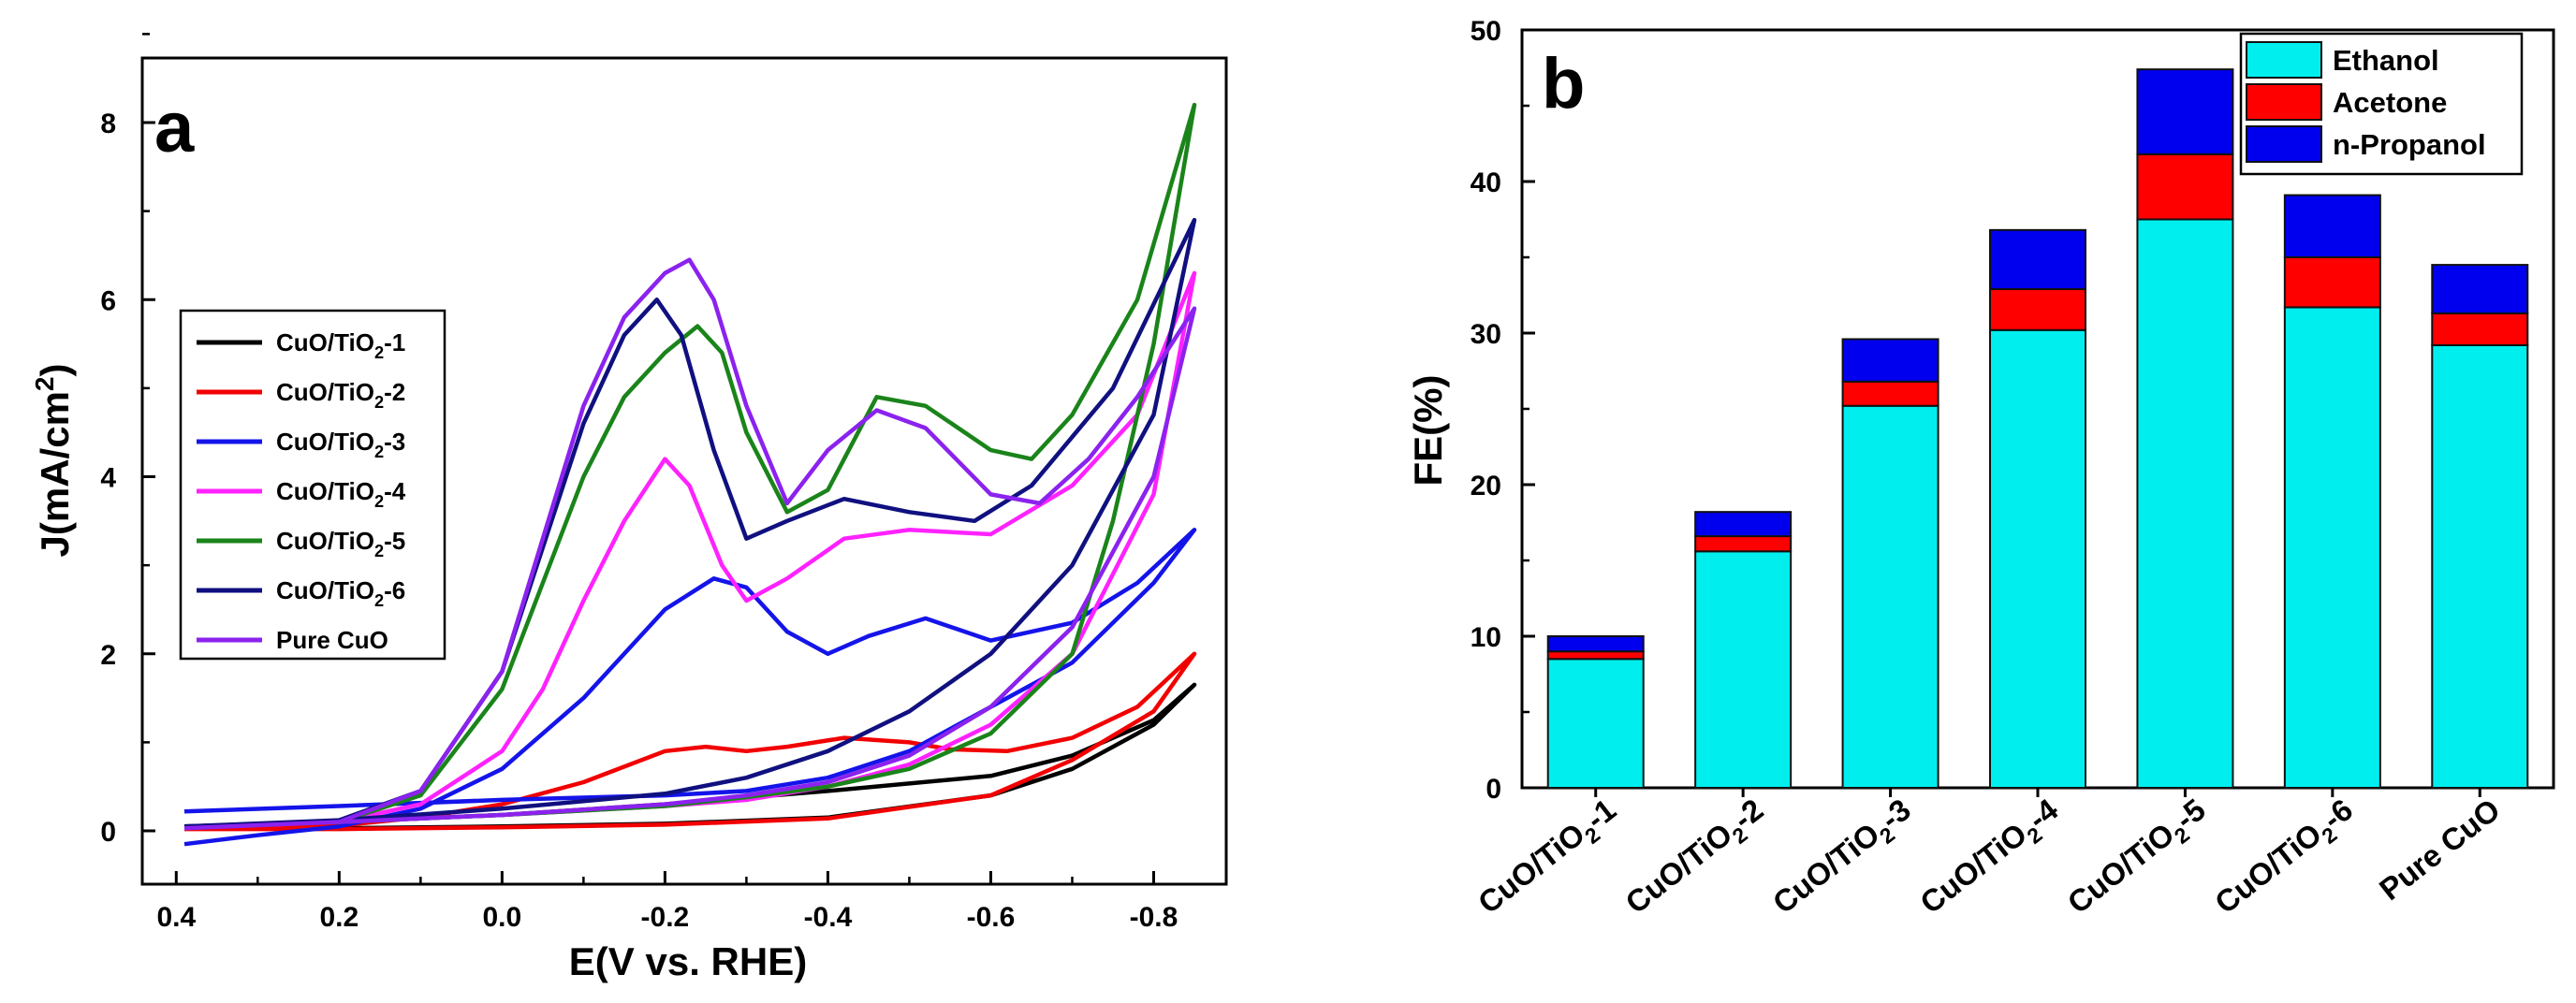 The height and width of the screenshot is (1003, 2576). I want to click on a-legend-box, so click(312, 485).